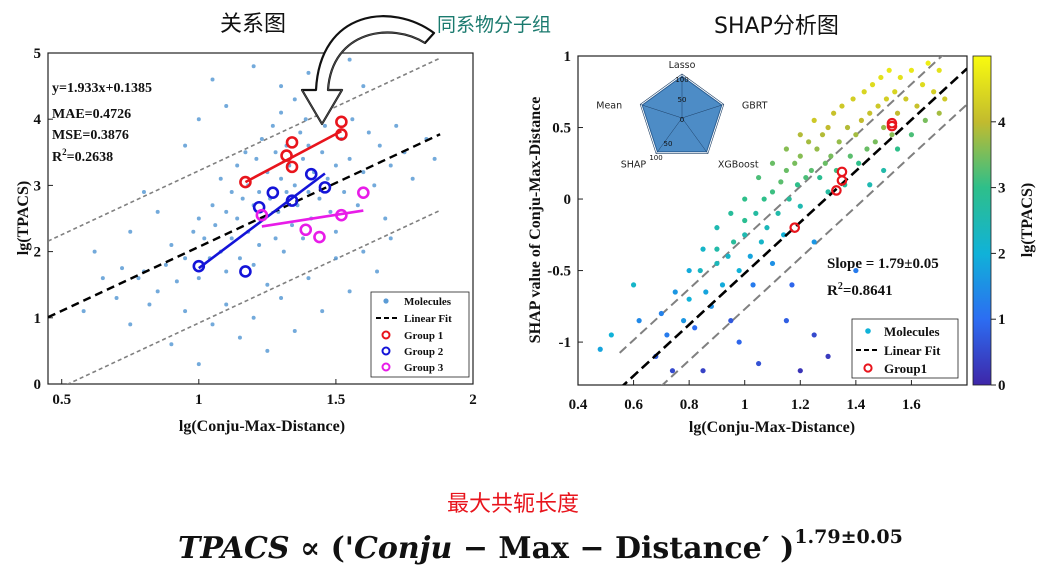 This screenshot has width=1049, height=585. Describe the element at coordinates (244, 226) in the screenshot. I see `left-linear-fit` at that location.